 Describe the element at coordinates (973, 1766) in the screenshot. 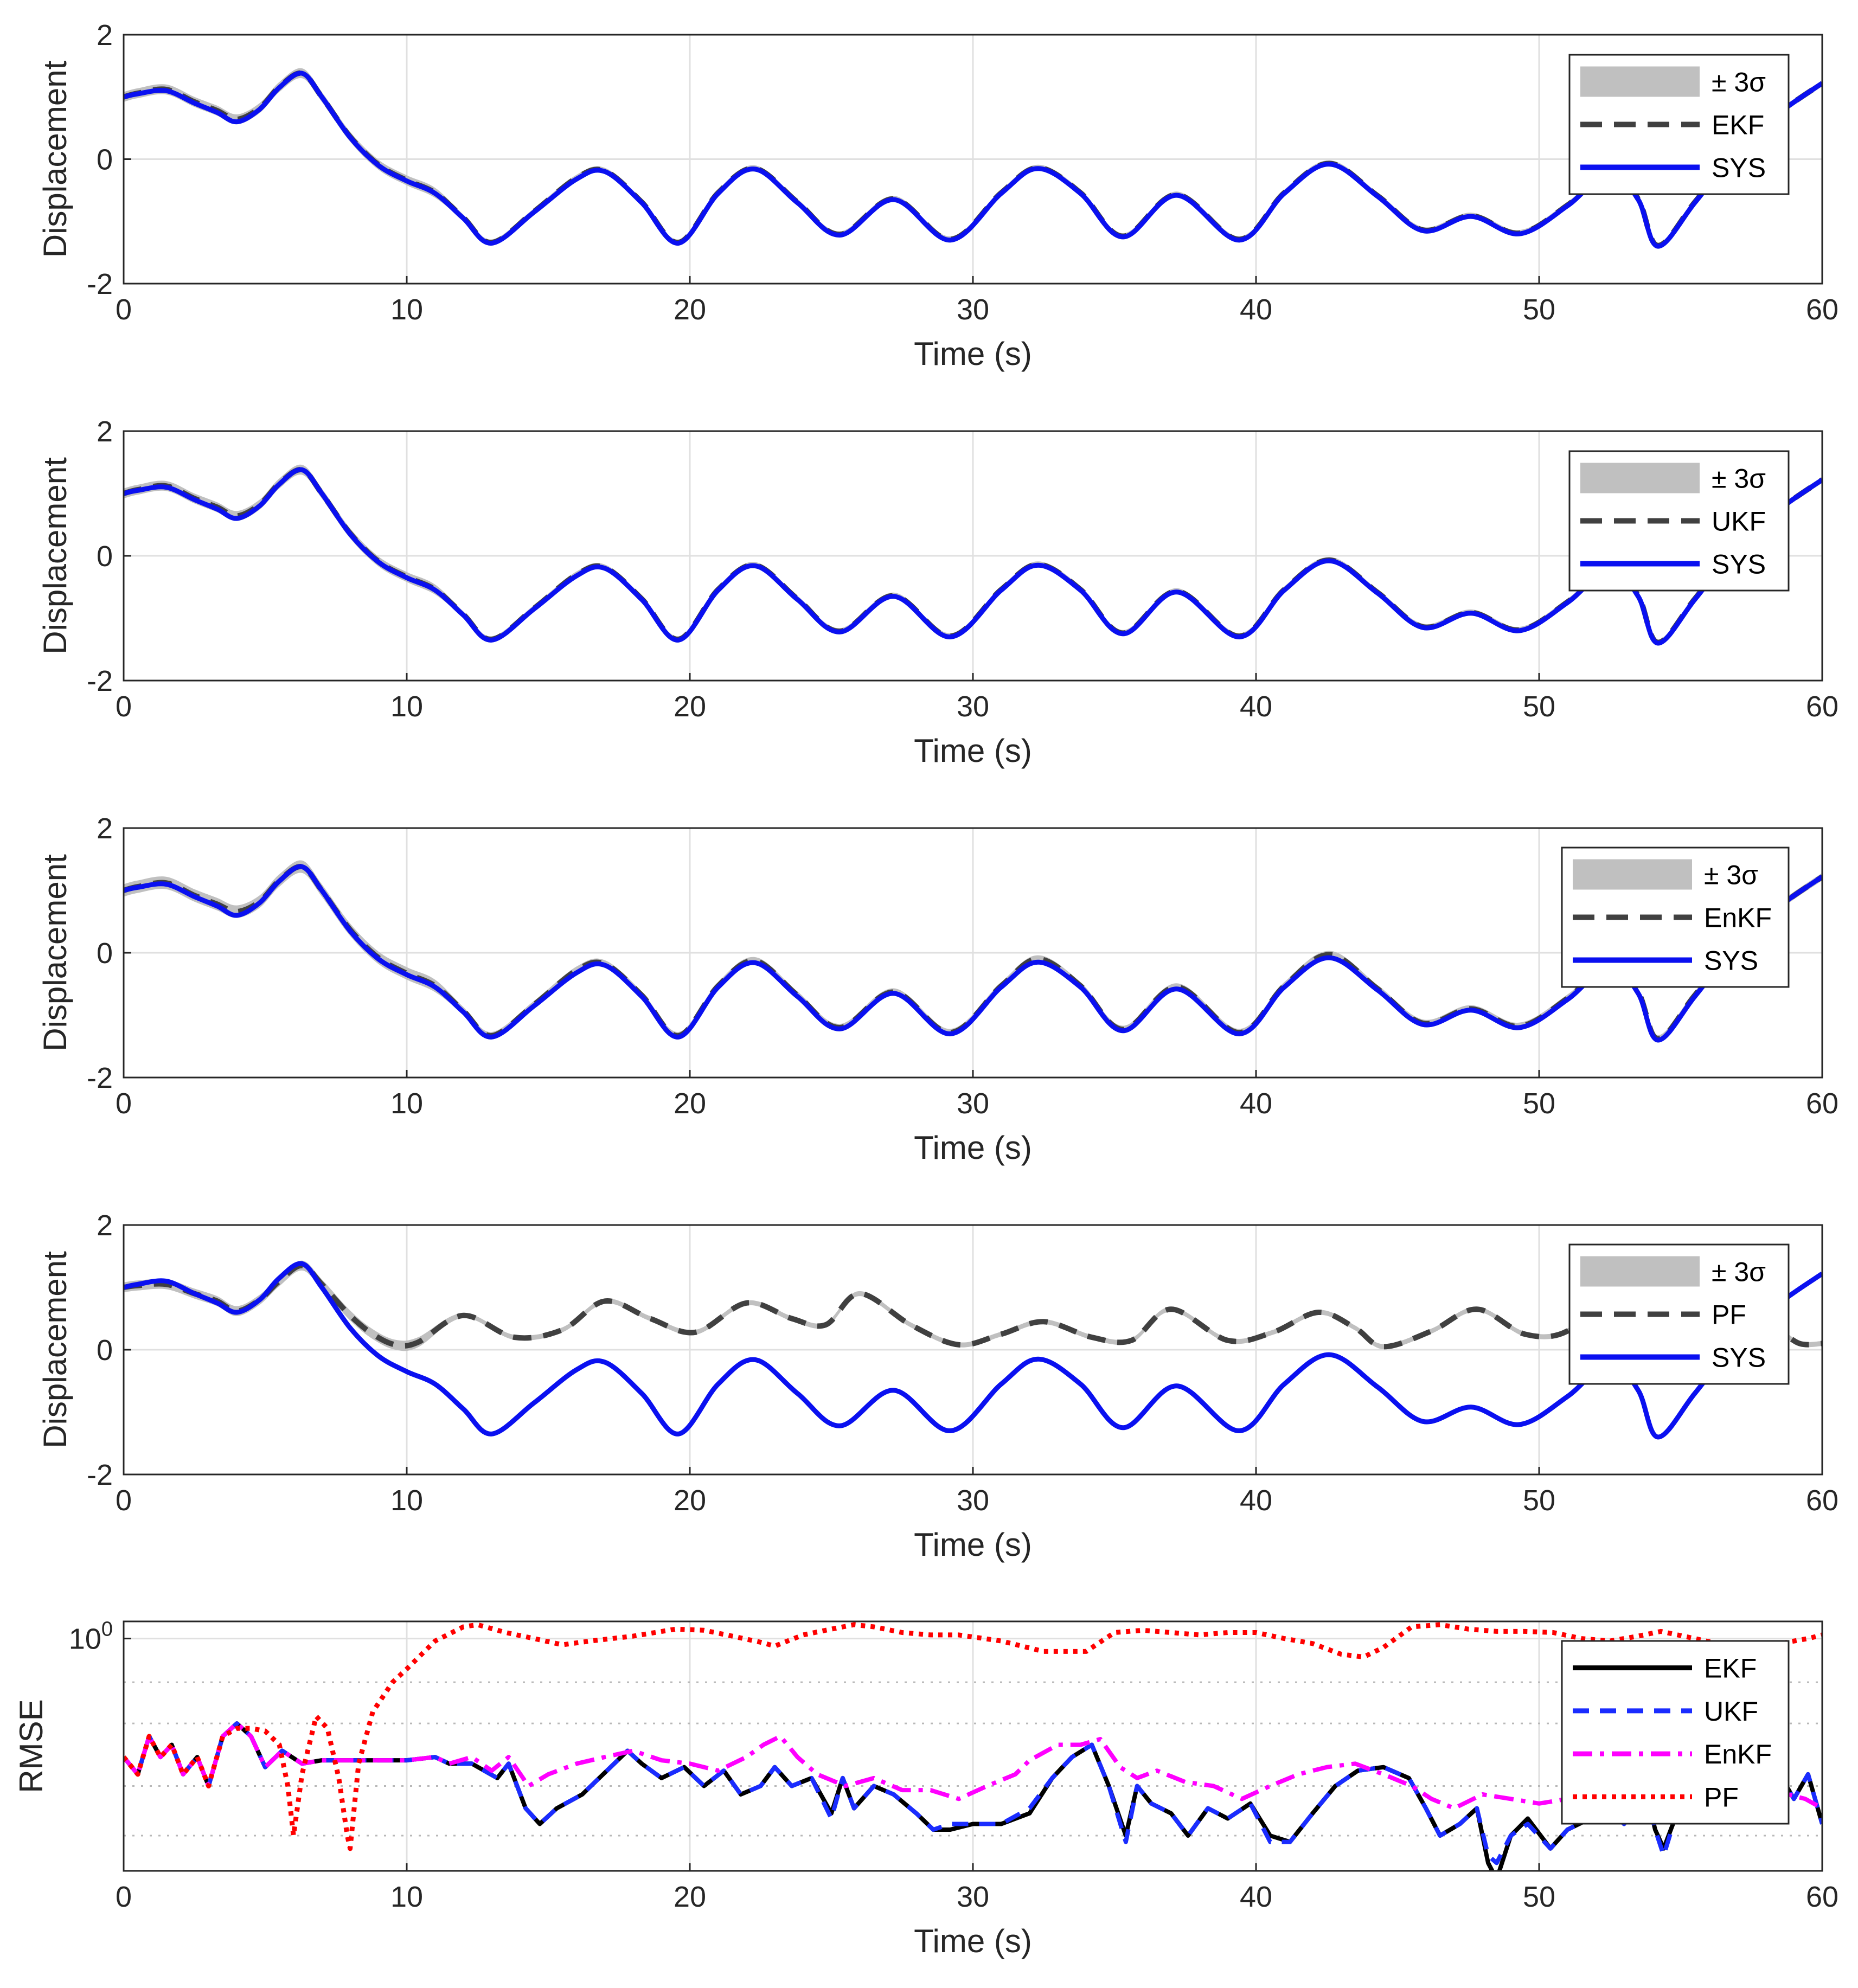

I see `rmse-line-enkf` at that location.